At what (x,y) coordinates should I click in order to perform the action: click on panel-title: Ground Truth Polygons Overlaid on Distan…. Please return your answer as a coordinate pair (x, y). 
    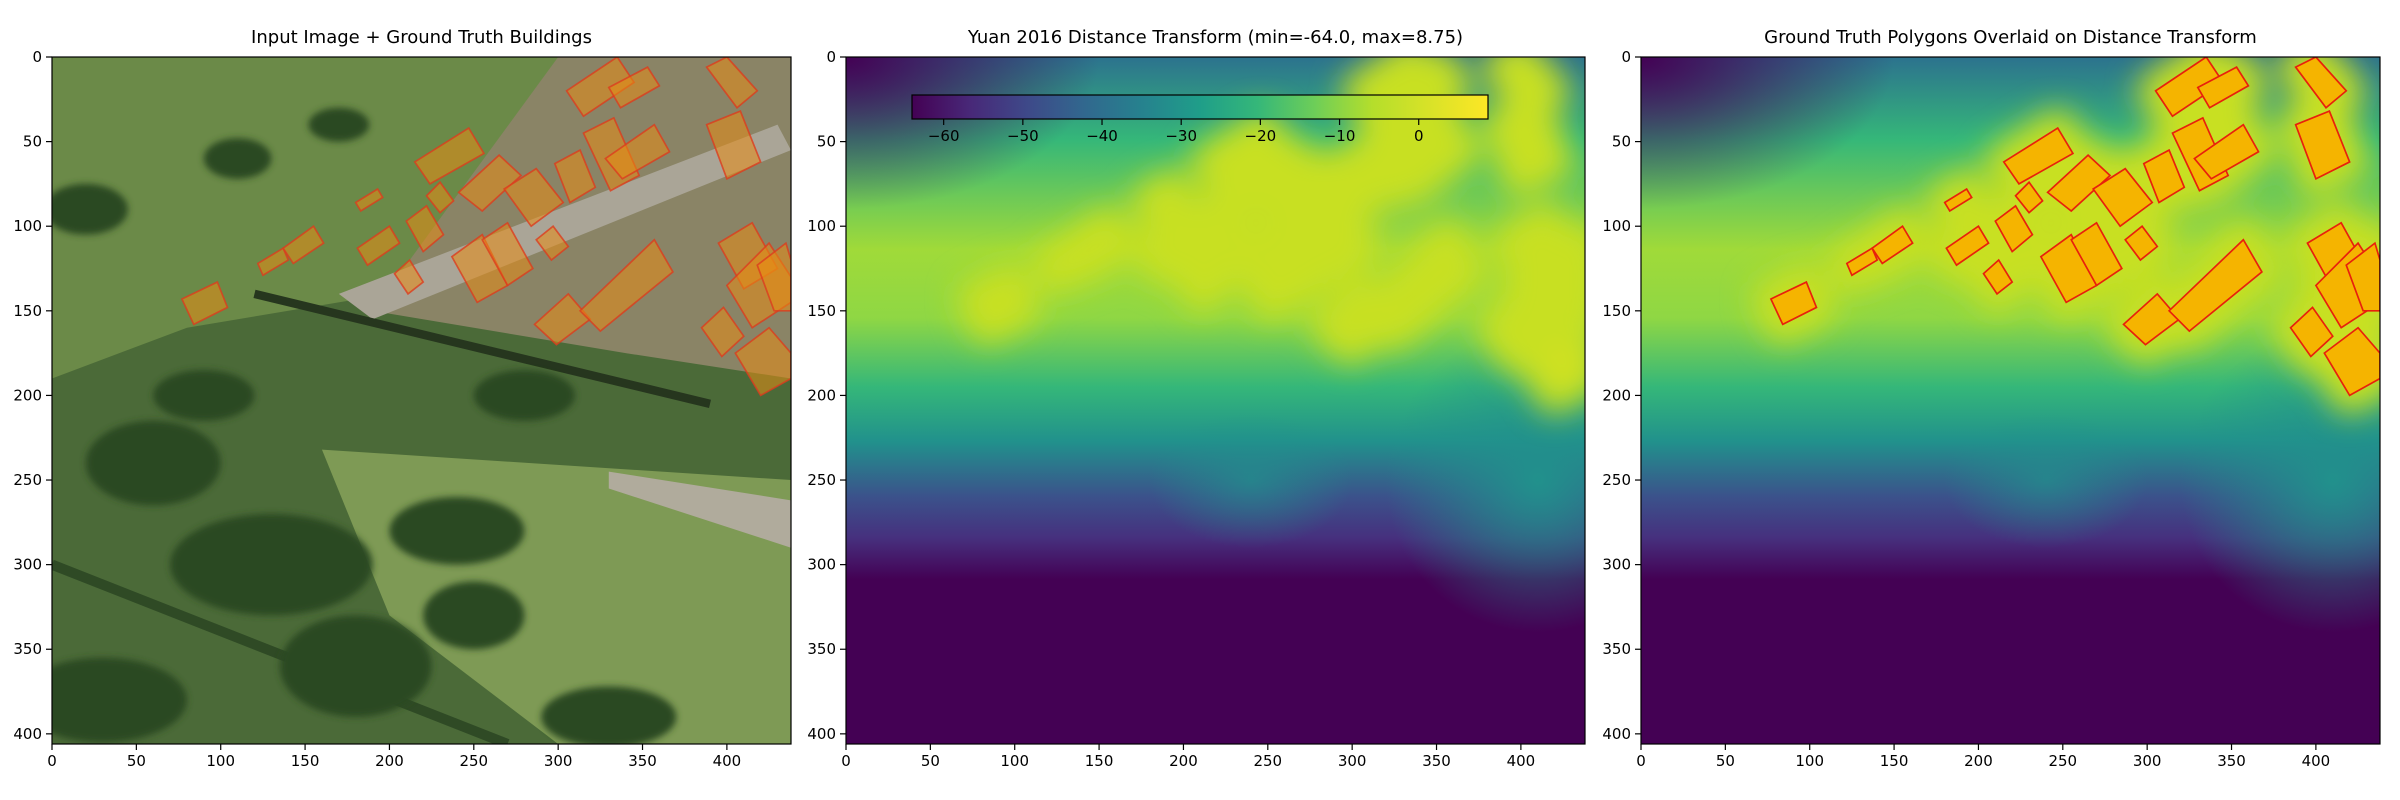
    Looking at the image, I should click on (2010, 37).